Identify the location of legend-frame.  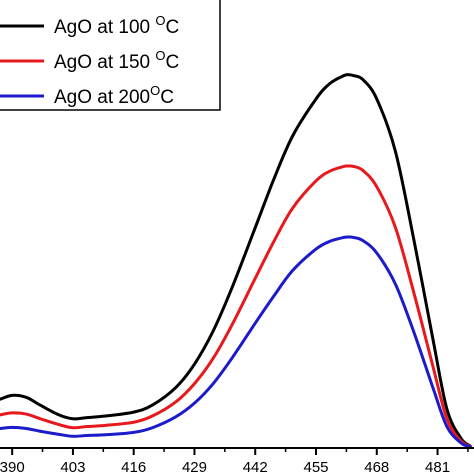
(110, 55).